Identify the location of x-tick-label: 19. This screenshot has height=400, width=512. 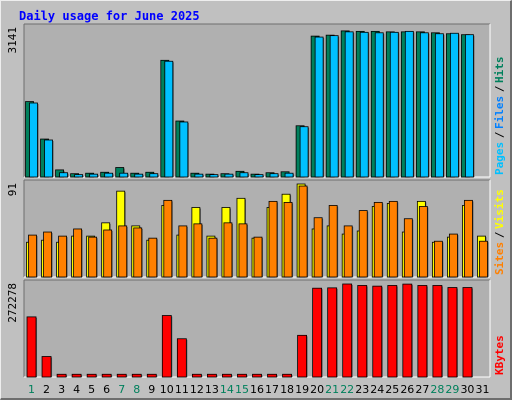
(302, 389).